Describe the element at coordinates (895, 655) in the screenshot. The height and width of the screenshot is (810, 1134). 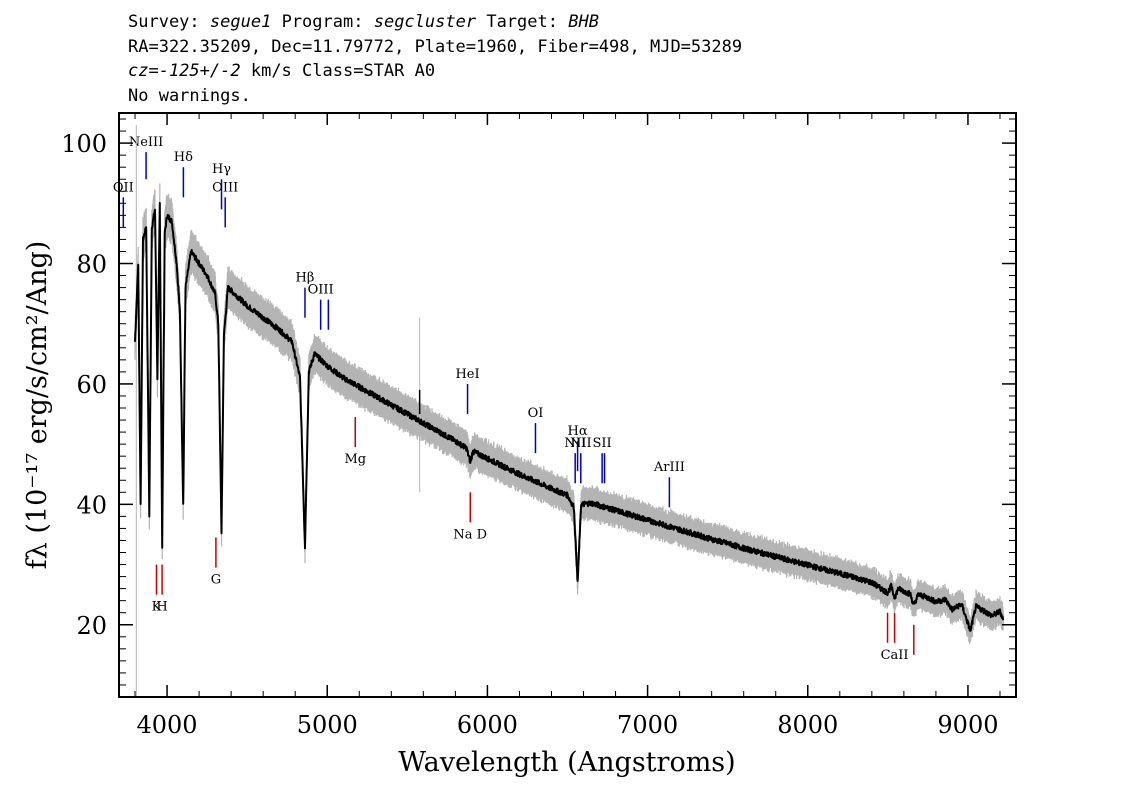
I see `spectral-line-label: CaII` at that location.